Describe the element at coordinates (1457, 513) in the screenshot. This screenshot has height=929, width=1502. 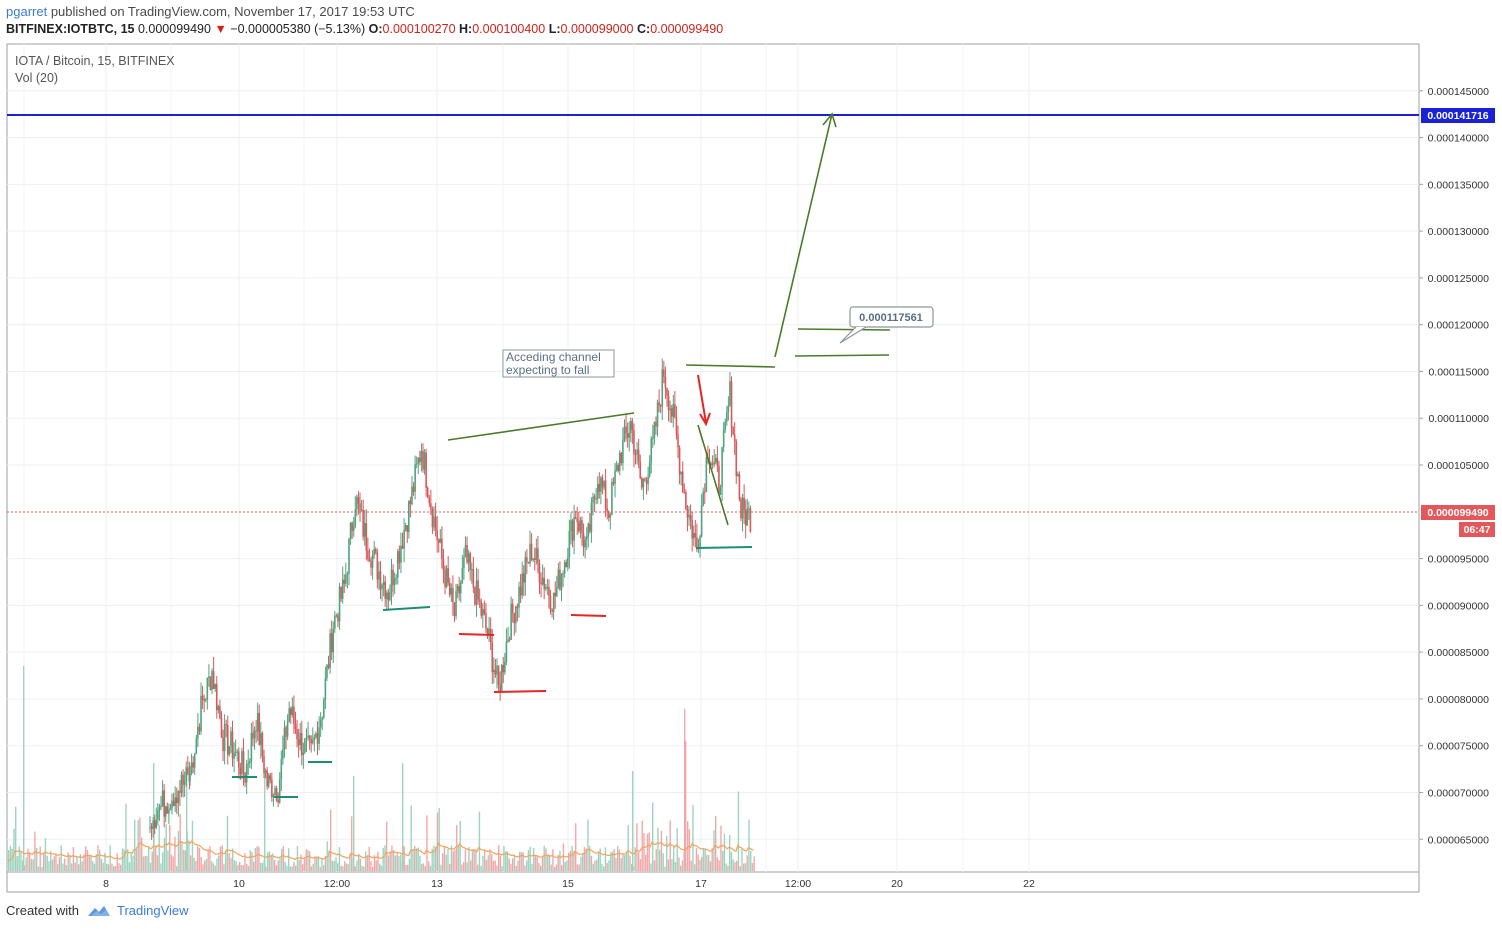
I see `current-price-tag-text: 0.000099490` at that location.